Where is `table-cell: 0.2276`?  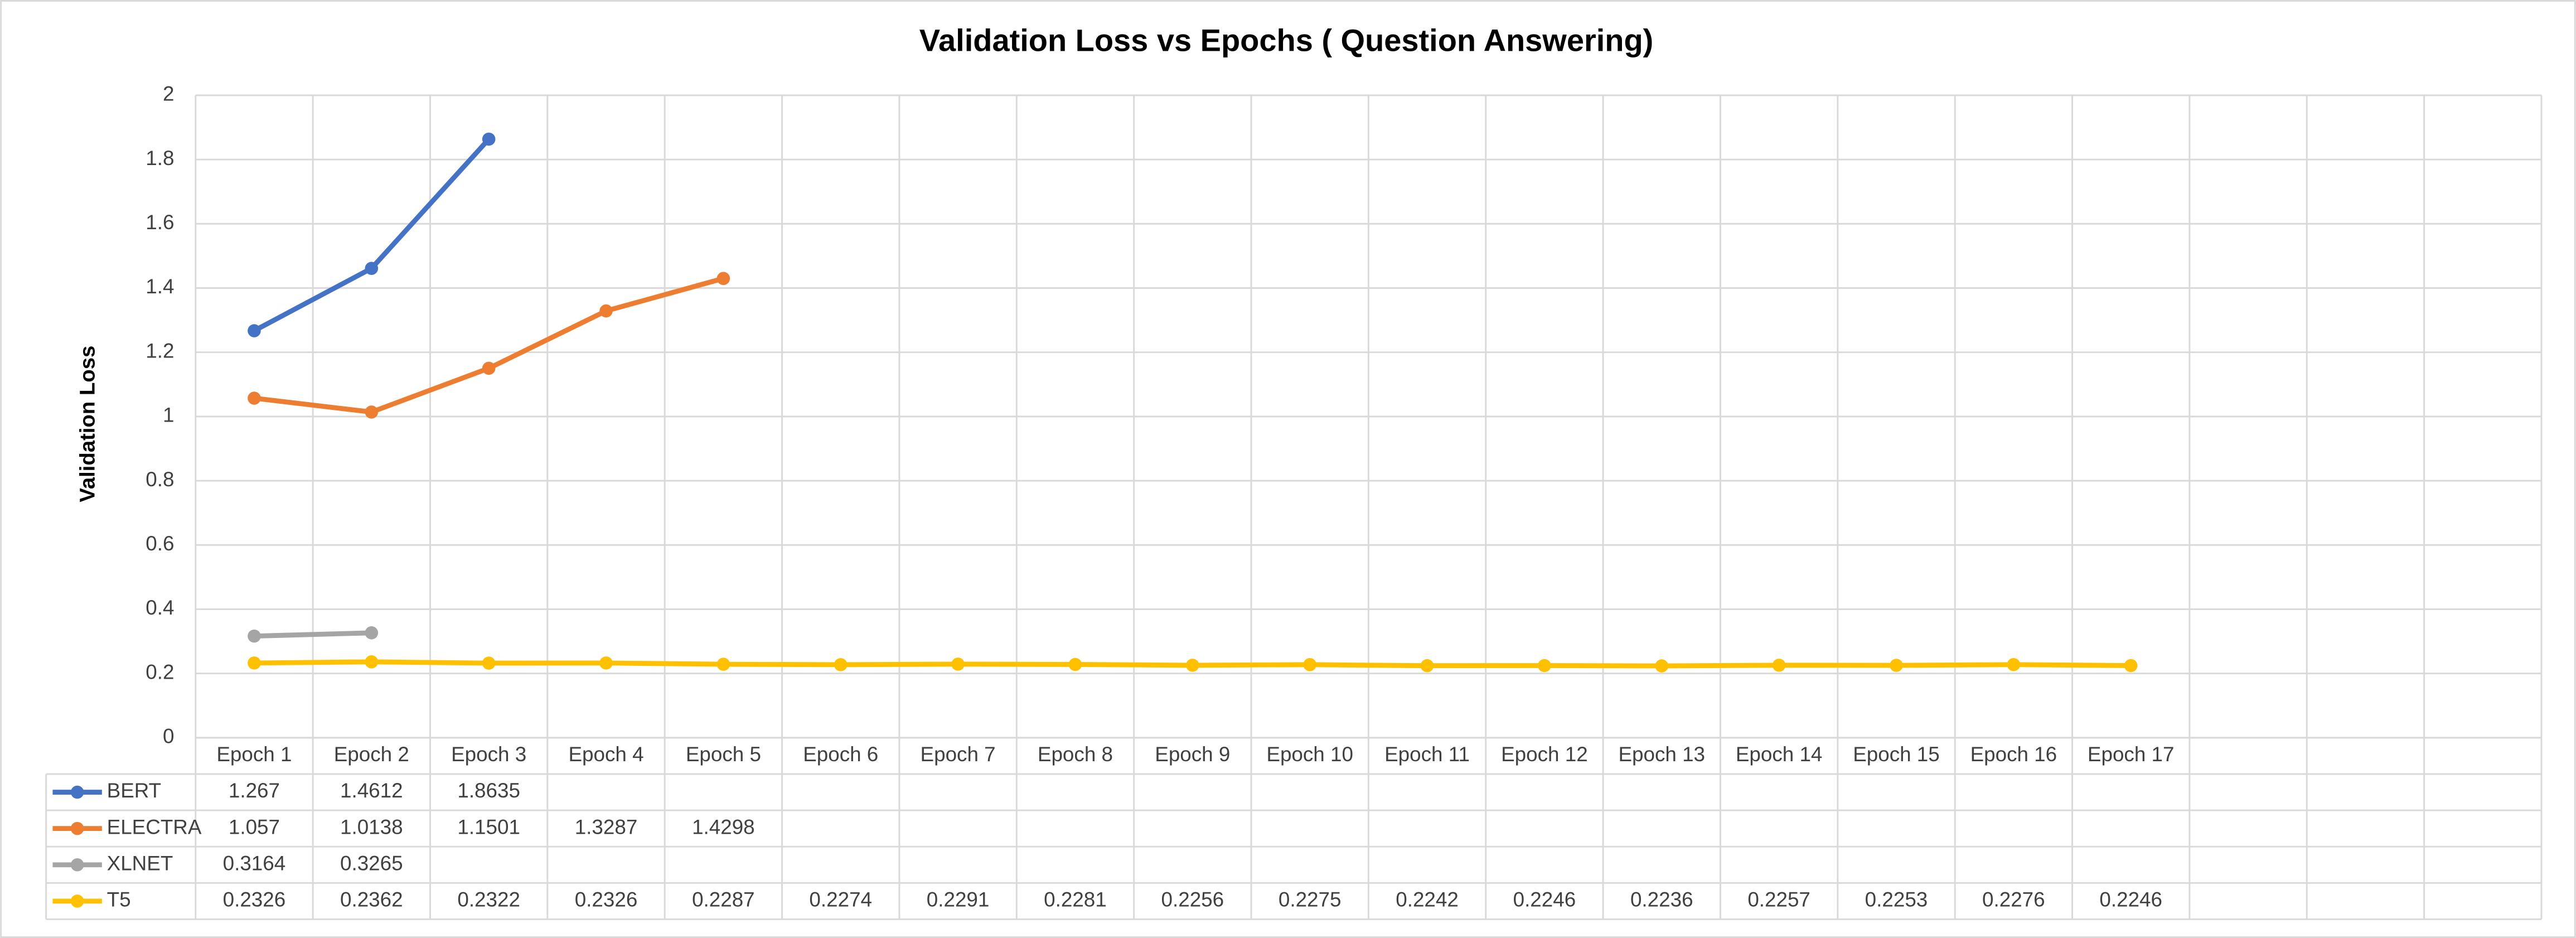
table-cell: 0.2276 is located at coordinates (2013, 899).